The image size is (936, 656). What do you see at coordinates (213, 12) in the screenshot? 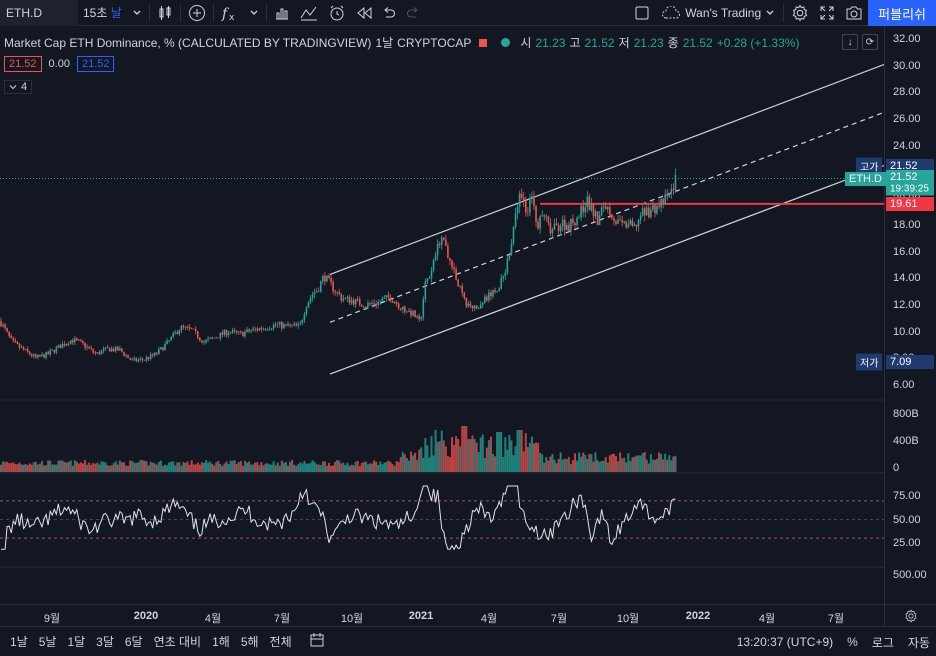
I see `divider` at bounding box center [213, 12].